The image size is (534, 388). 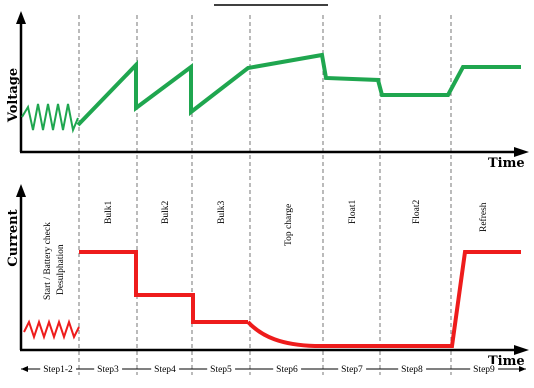 I want to click on step-label-6: Step7, so click(x=352, y=370).